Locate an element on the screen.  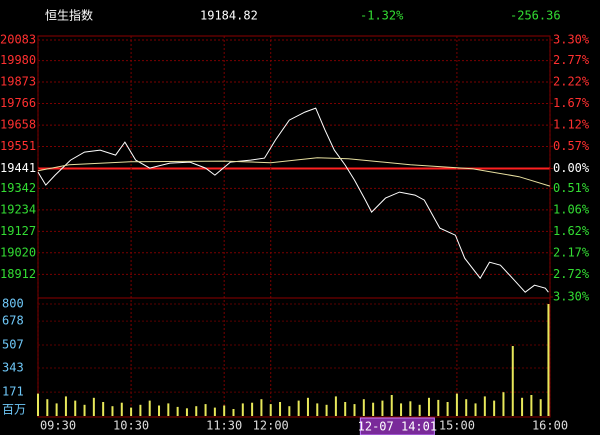
y2-tick-label: 0.57% is located at coordinates (571, 146).